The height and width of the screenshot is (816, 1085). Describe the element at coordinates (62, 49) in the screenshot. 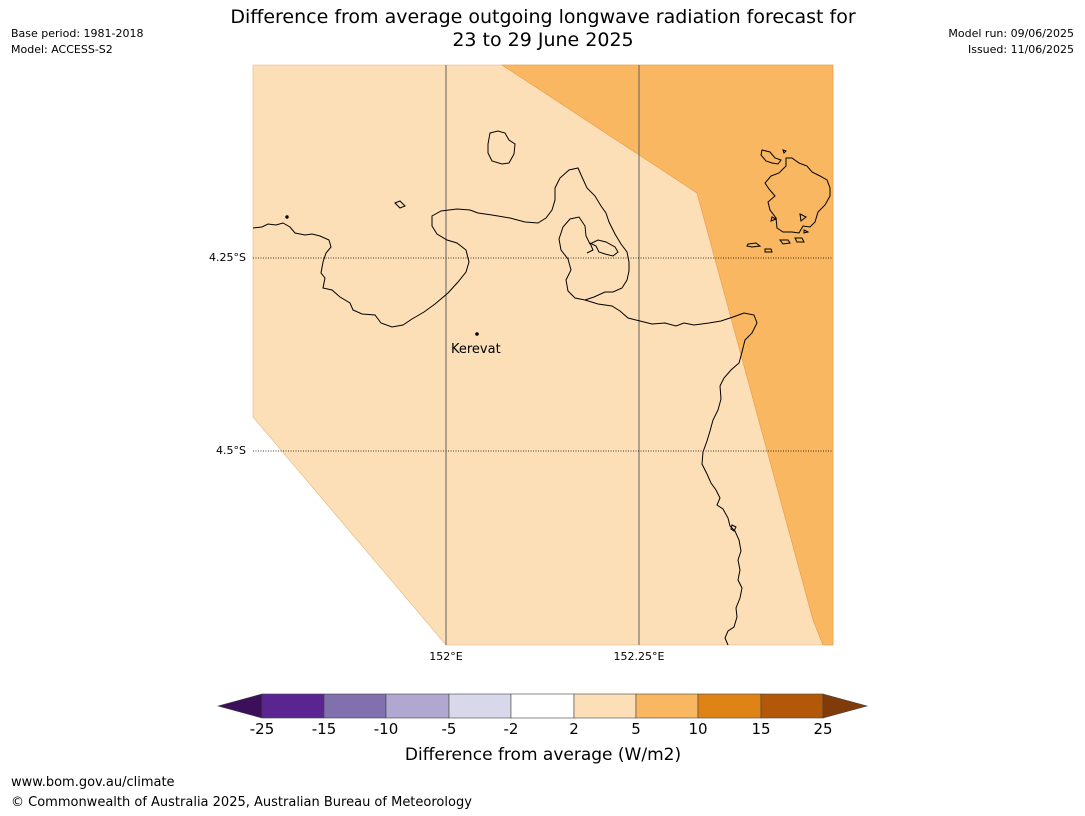

I see `model-text: Model: ACCESS-S2` at that location.